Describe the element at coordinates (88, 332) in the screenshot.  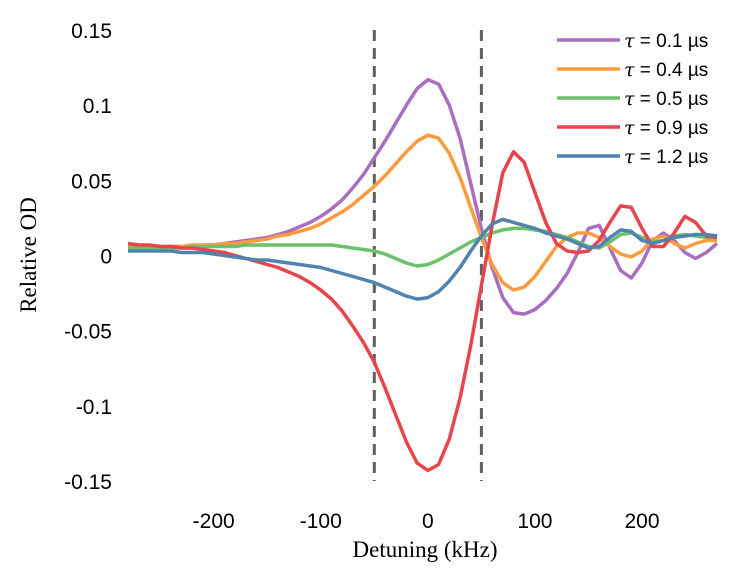
I see `y-tick-label: -0.05` at that location.